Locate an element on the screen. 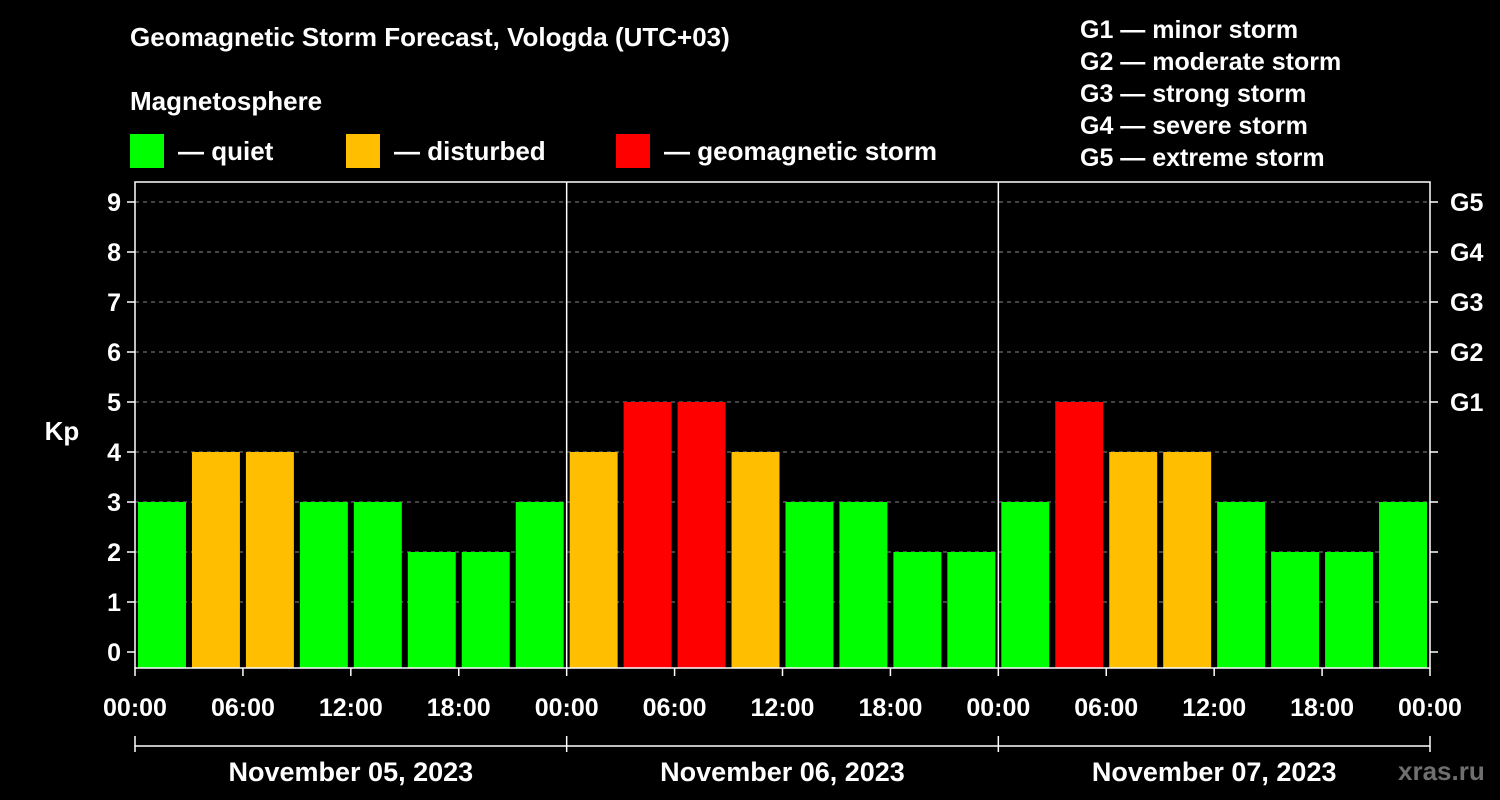 The width and height of the screenshot is (1500, 800). xtick-label-11: 18:00 is located at coordinates (1322, 708).